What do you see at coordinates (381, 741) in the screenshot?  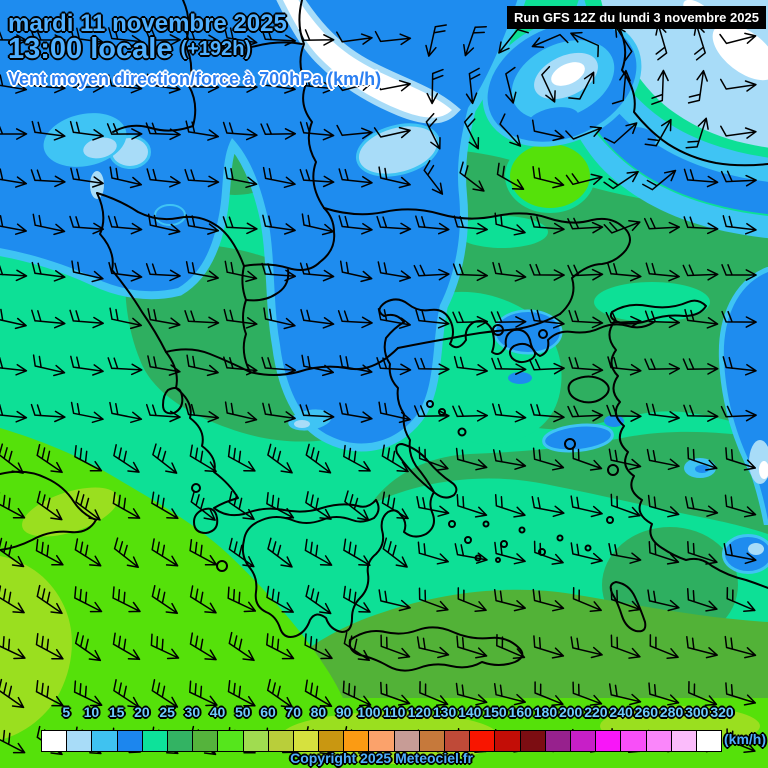 I see `wind-speed-colorbar` at bounding box center [381, 741].